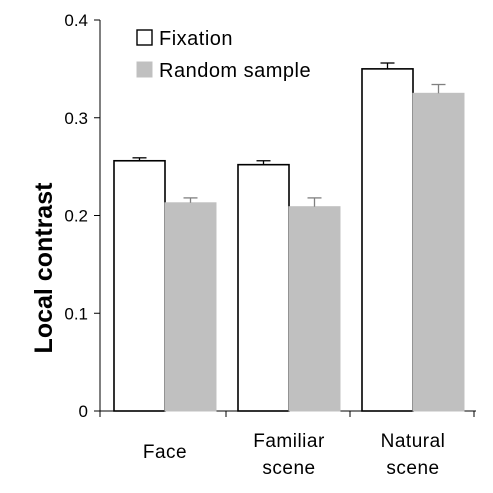  What do you see at coordinates (76, 313) in the screenshot?
I see `y-tick-label: 0.1` at bounding box center [76, 313].